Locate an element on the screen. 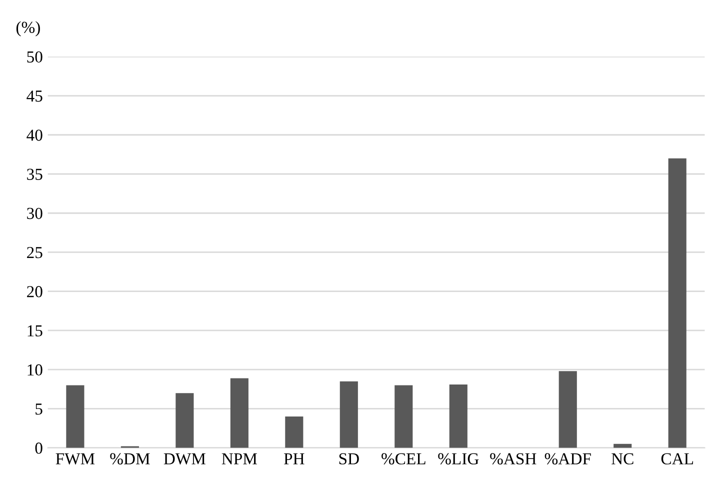 The width and height of the screenshot is (714, 480). x-tick-label: PH is located at coordinates (294, 458).